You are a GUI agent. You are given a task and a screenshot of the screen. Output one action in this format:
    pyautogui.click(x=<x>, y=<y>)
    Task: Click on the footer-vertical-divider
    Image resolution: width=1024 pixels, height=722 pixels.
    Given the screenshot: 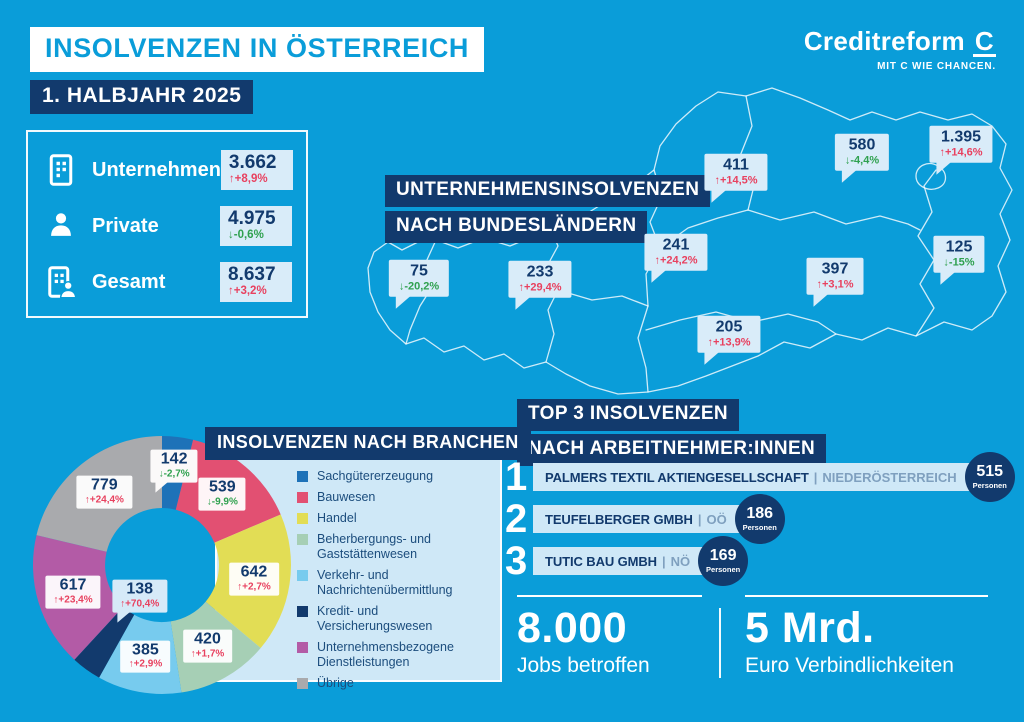 What is the action you would take?
    pyautogui.click(x=720, y=643)
    